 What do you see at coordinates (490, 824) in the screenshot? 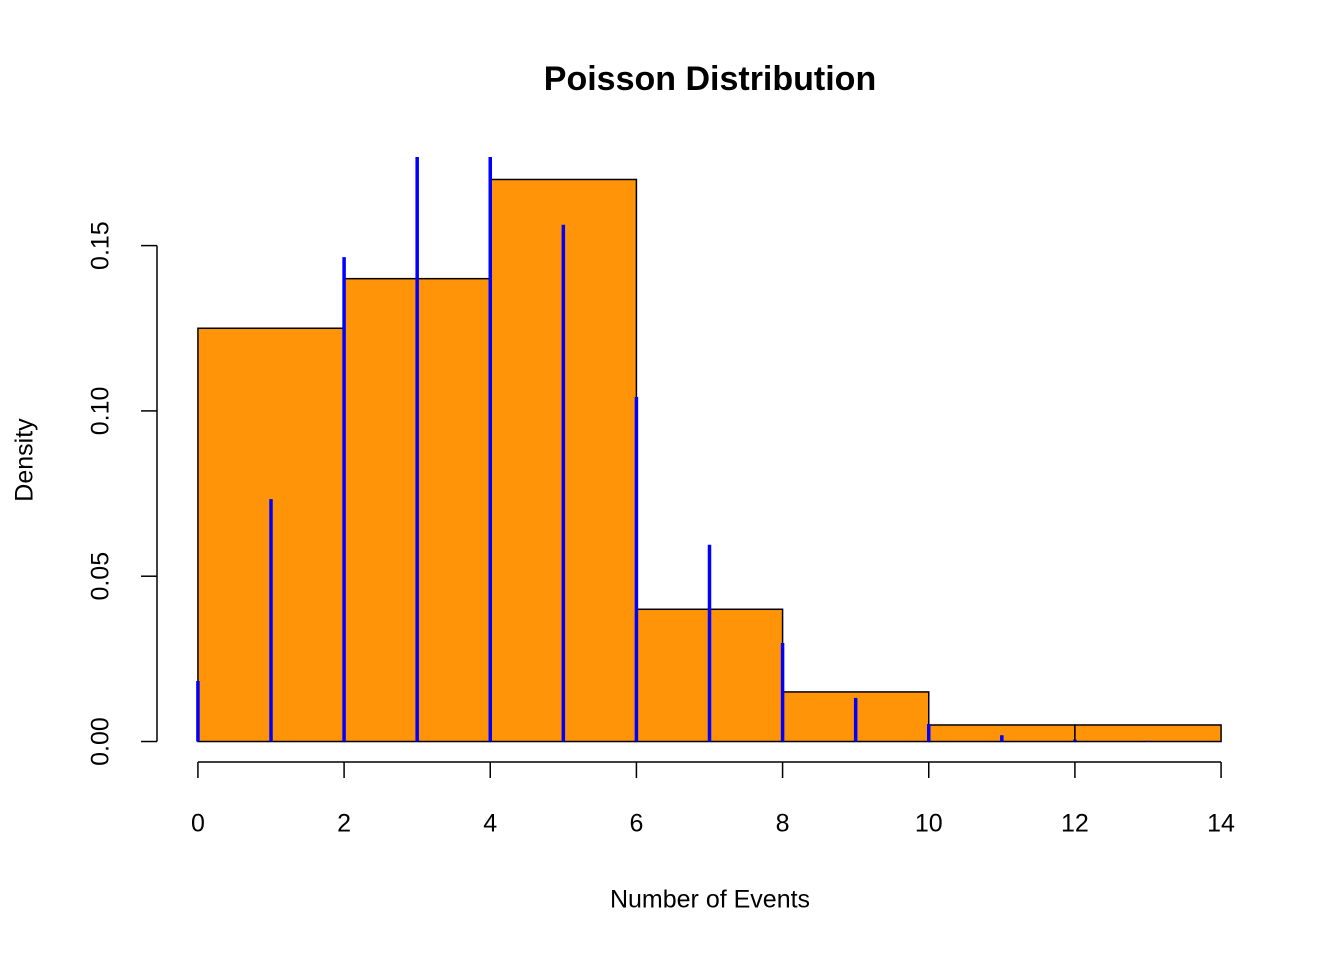
I see `x-tick-label: 4` at bounding box center [490, 824].